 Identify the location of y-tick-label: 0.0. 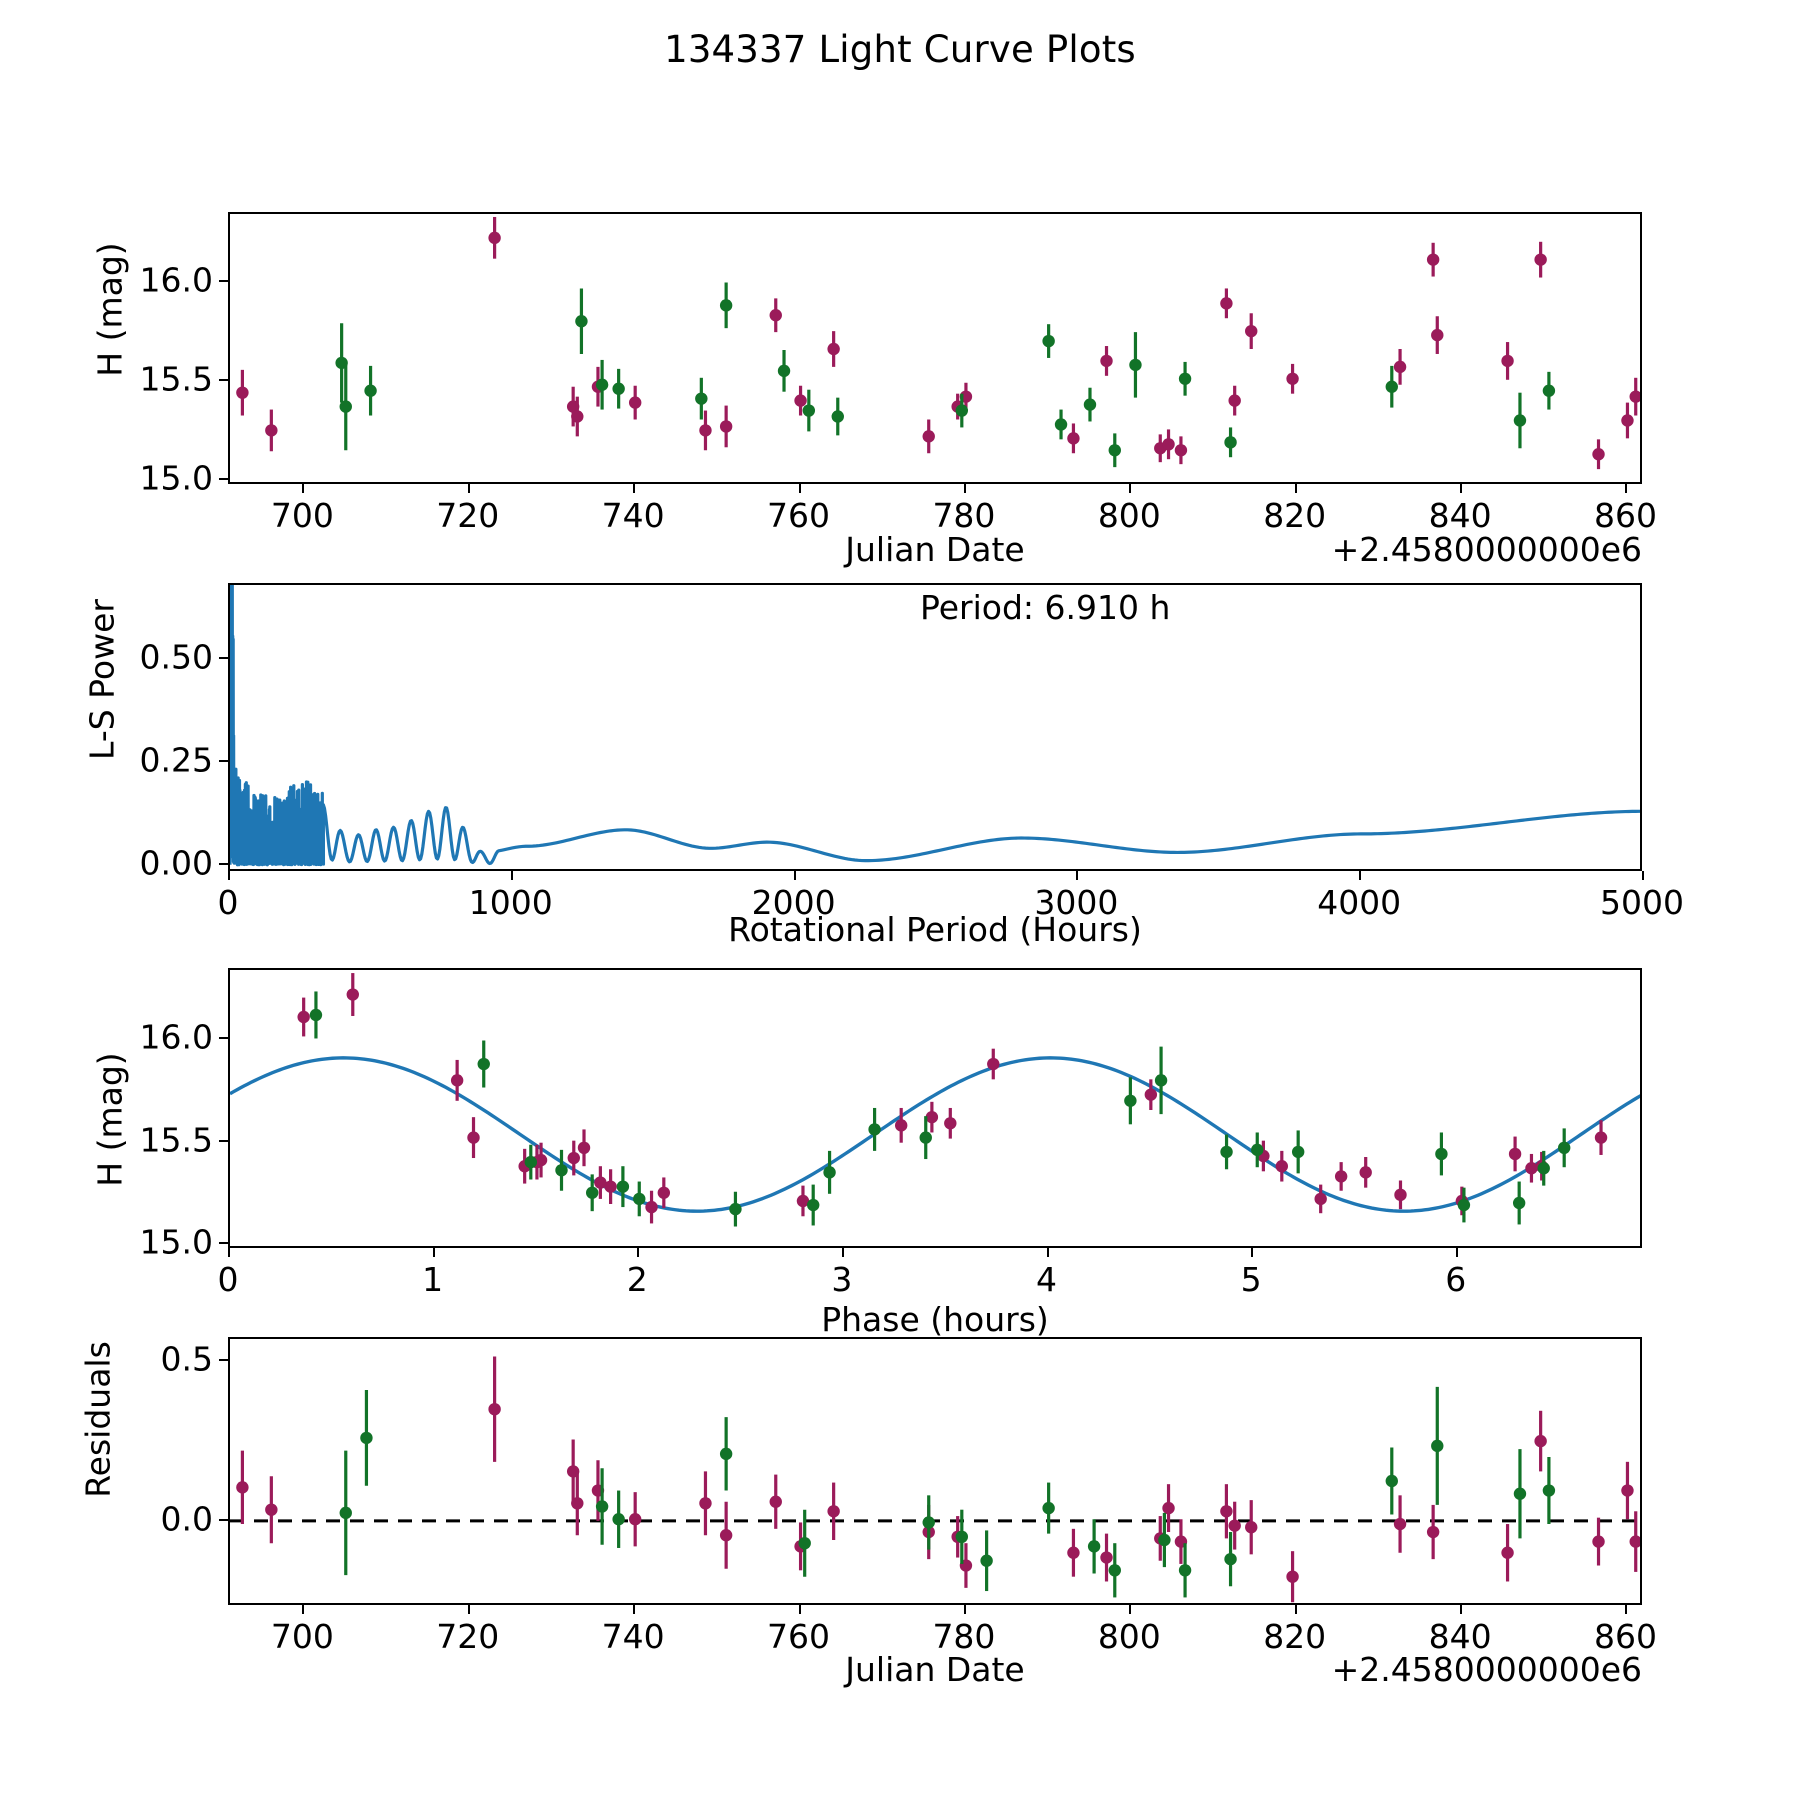
(186, 1519).